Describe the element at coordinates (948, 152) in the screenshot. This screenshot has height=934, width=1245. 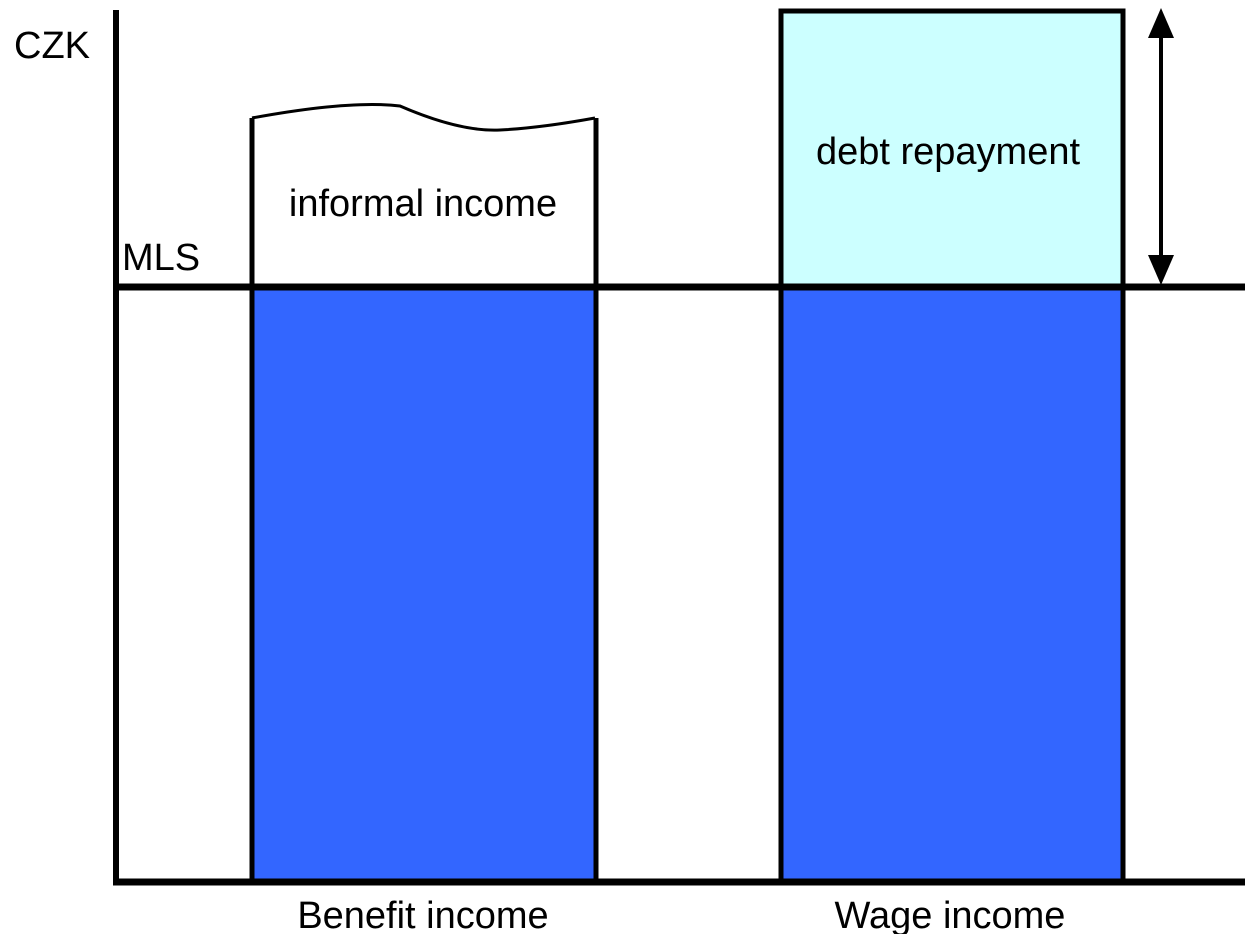
I see `segment-label: debt repayment` at that location.